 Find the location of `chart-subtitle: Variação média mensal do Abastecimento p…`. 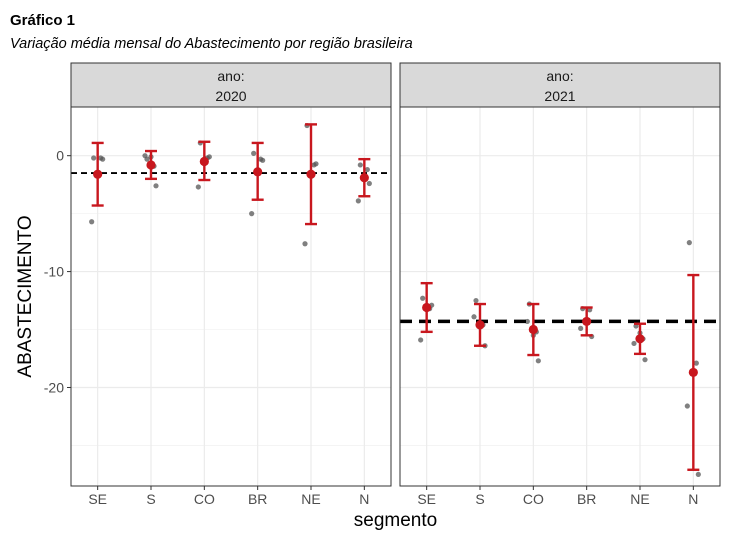

chart-subtitle: Variação média mensal do Abastecimento p… is located at coordinates (211, 44).